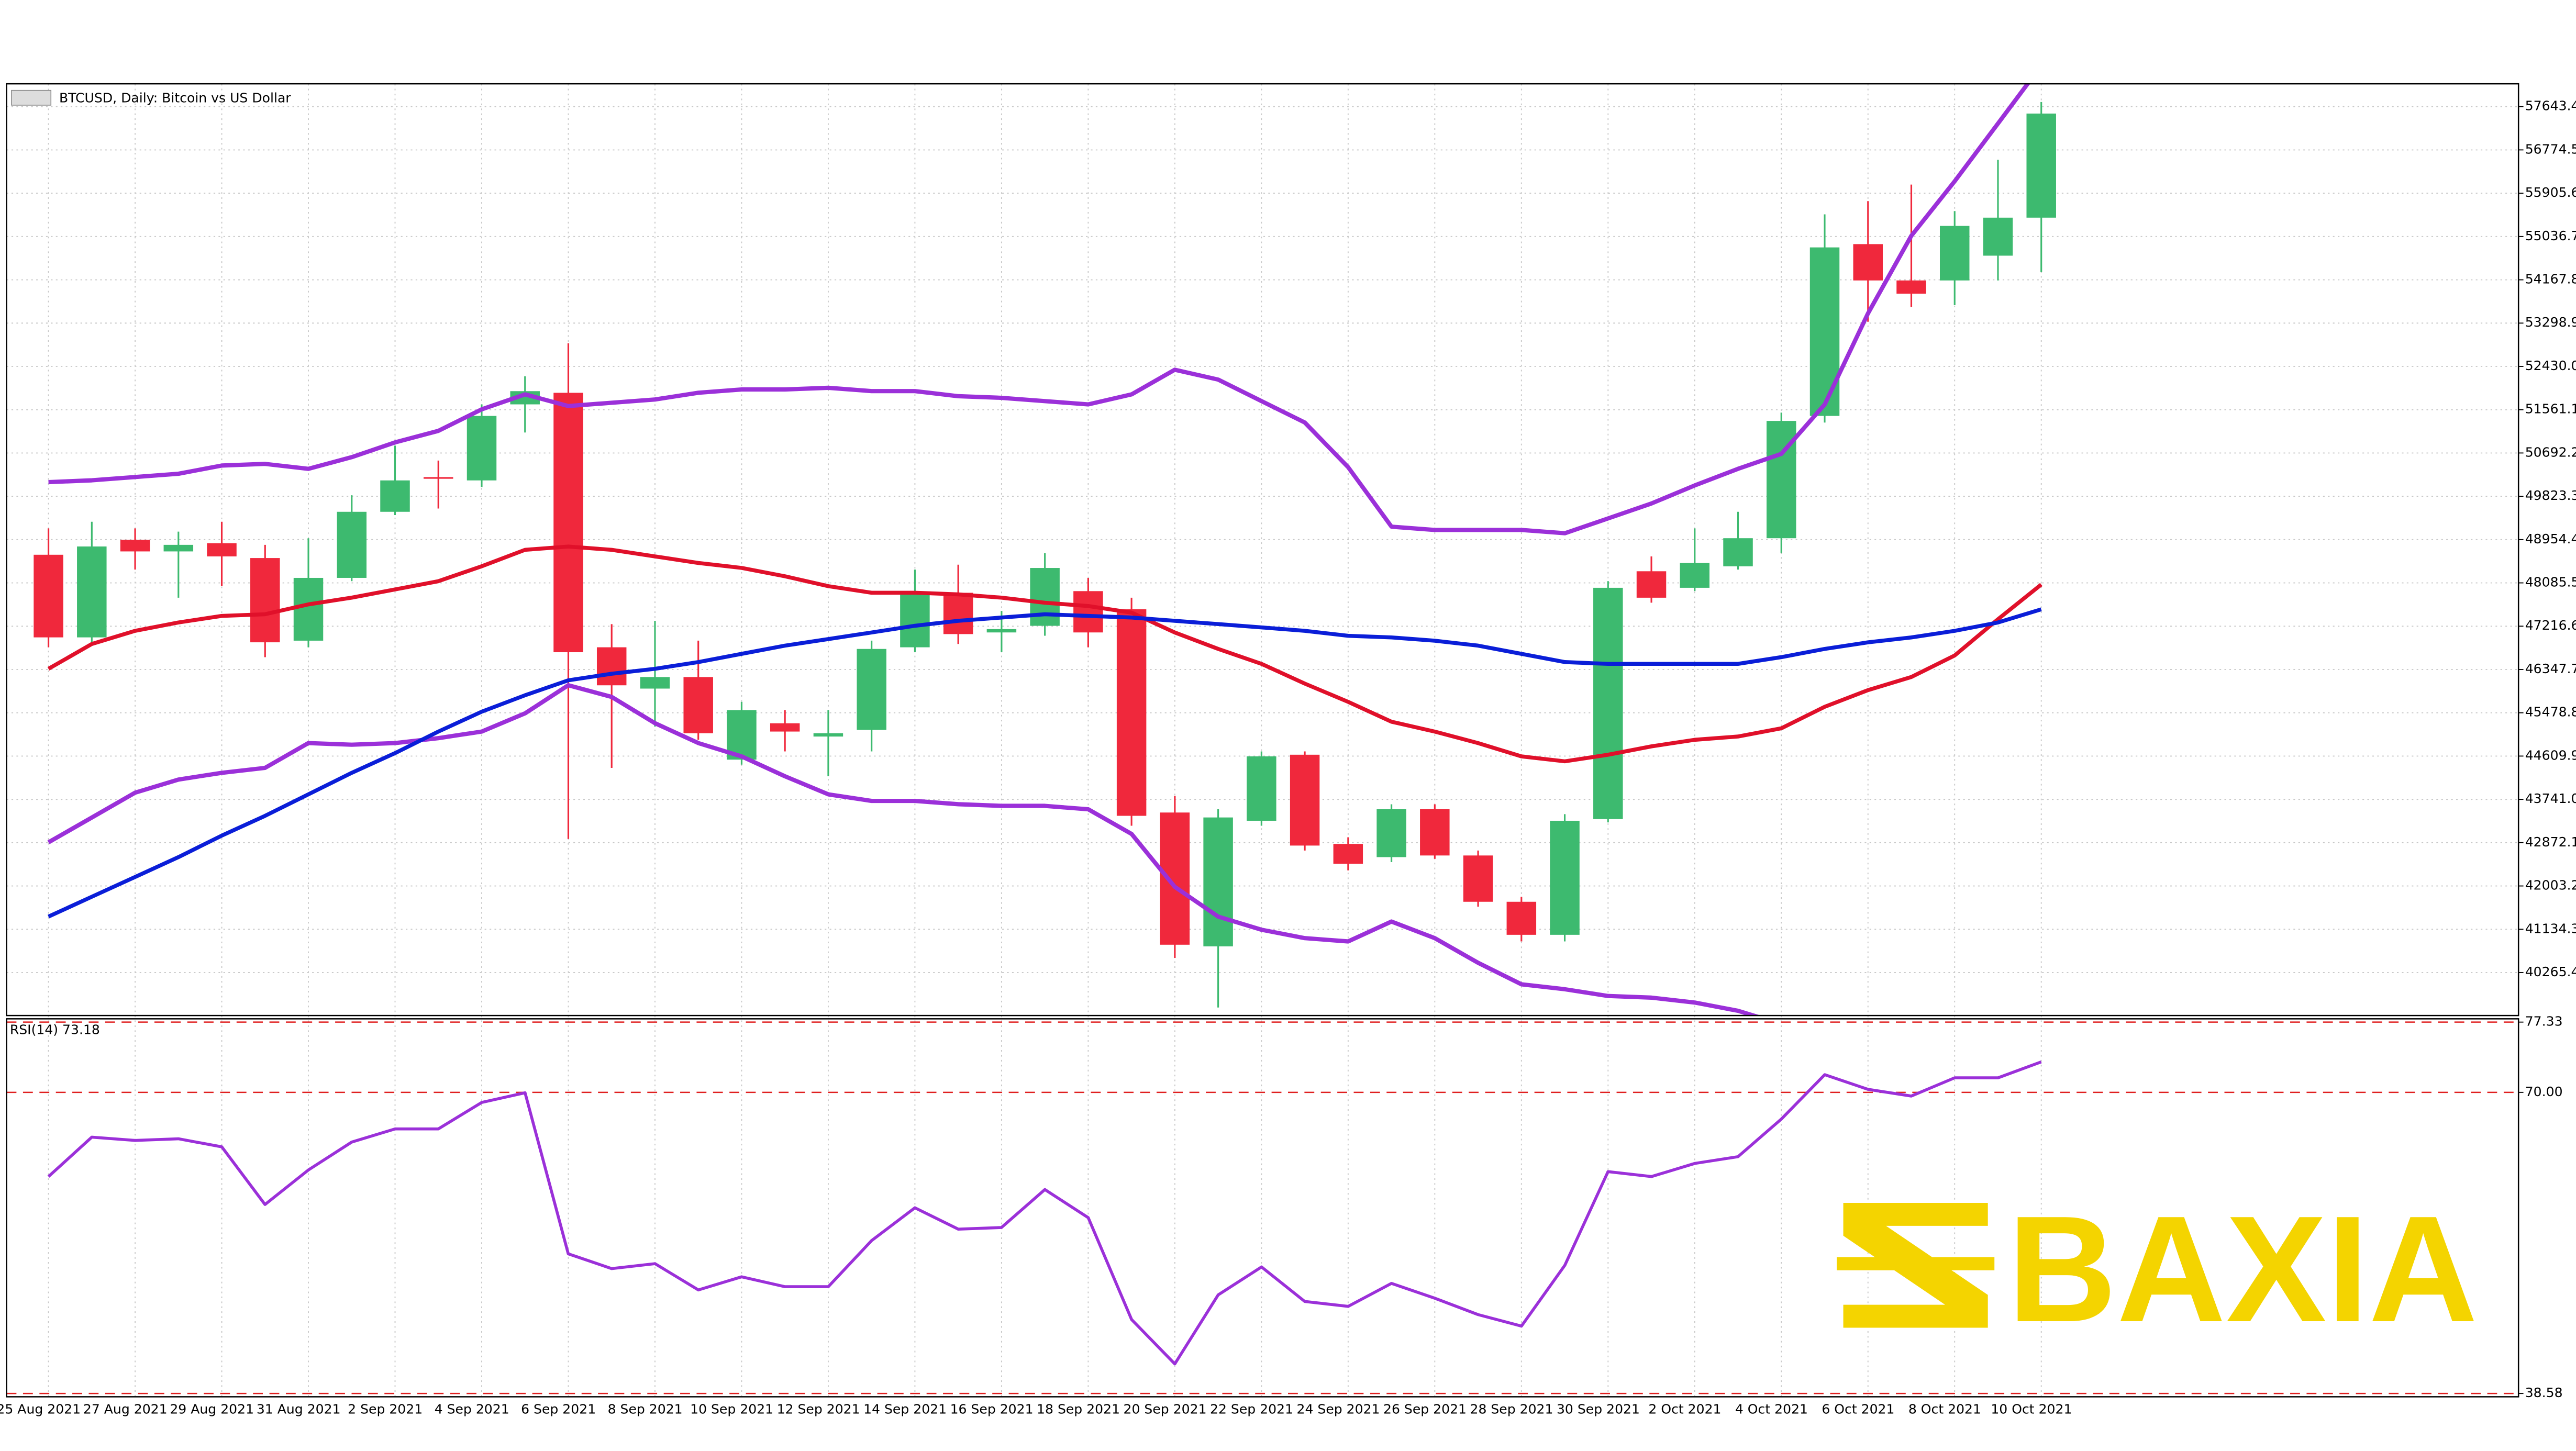  What do you see at coordinates (2550, 626) in the screenshot?
I see `y-tick-label: 47216.60` at bounding box center [2550, 626].